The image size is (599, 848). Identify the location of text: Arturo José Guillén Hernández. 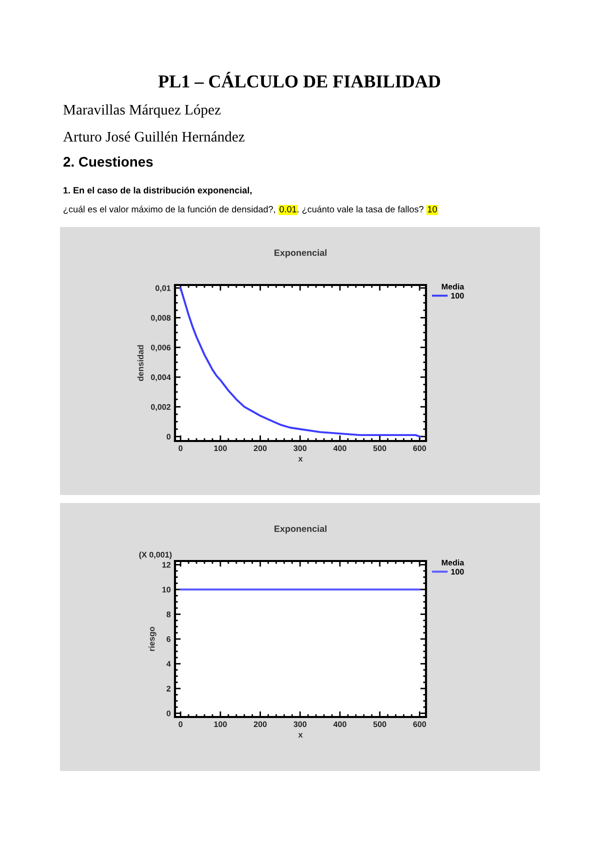
(153, 136).